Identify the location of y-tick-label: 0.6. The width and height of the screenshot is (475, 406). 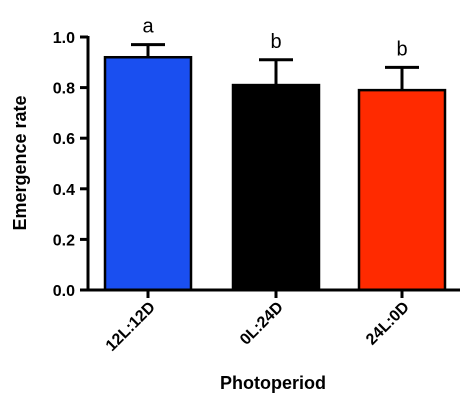
(64, 139).